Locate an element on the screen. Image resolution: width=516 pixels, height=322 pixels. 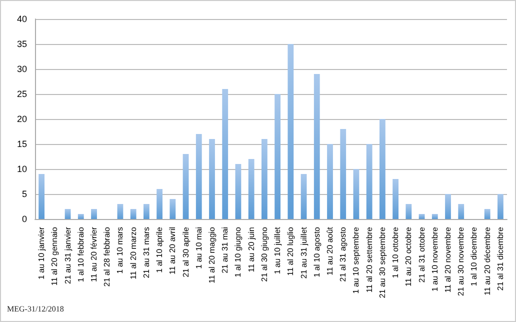
x-tick-label: 21 al 31 dicembre is located at coordinates (500, 258).